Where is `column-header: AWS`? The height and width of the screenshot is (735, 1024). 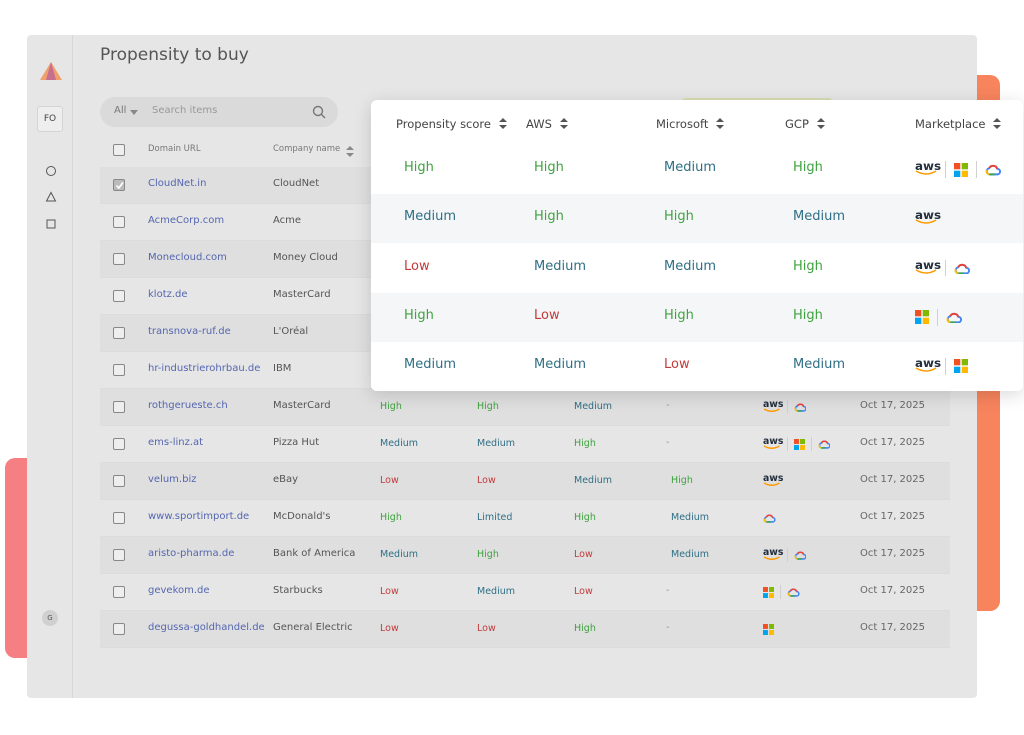 column-header: AWS is located at coordinates (539, 124).